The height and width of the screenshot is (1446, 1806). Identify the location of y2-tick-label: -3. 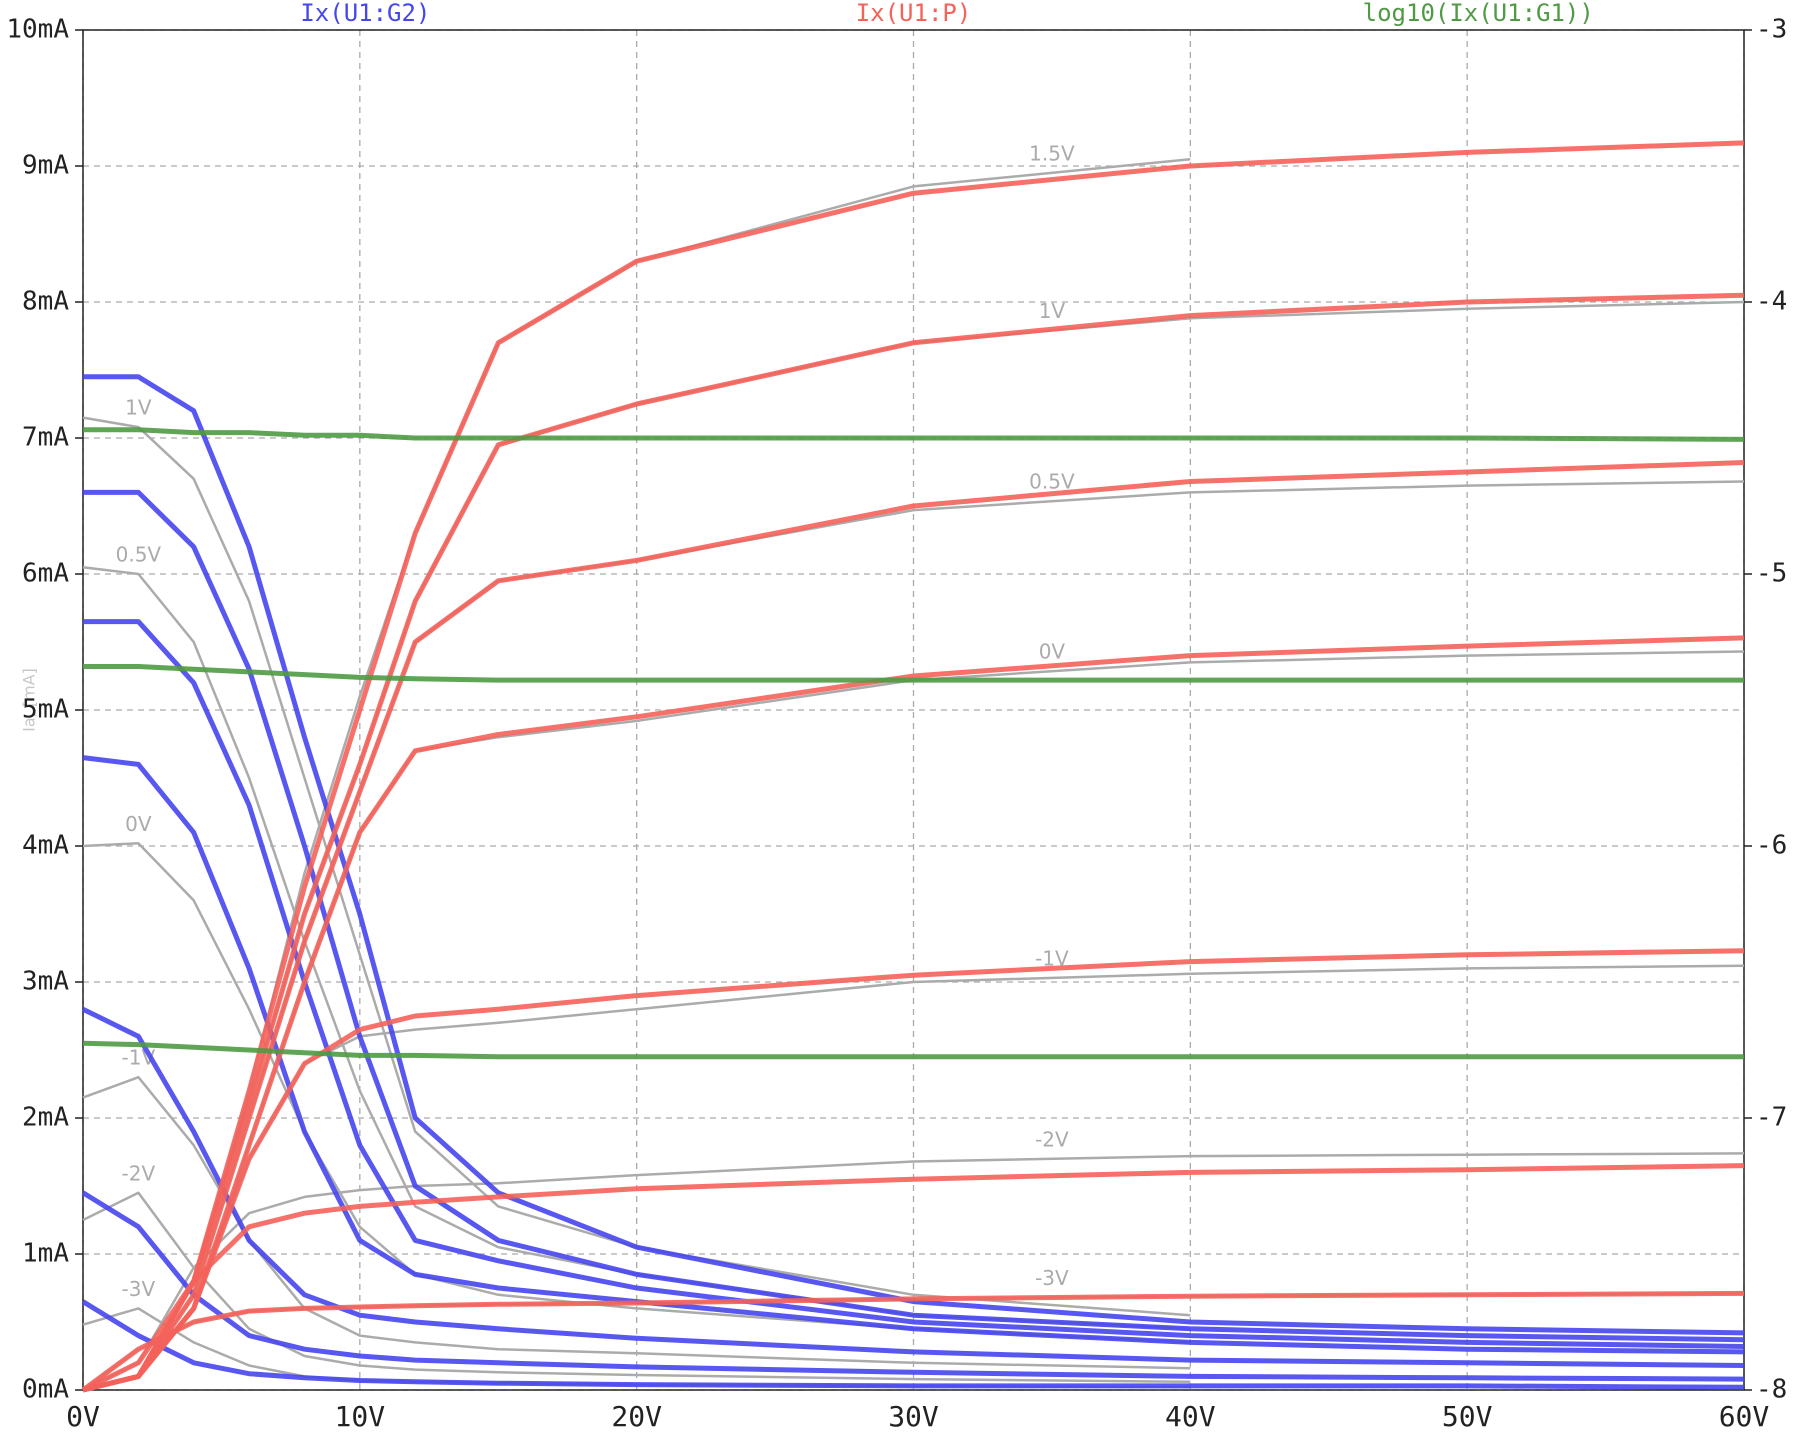
(1771, 30).